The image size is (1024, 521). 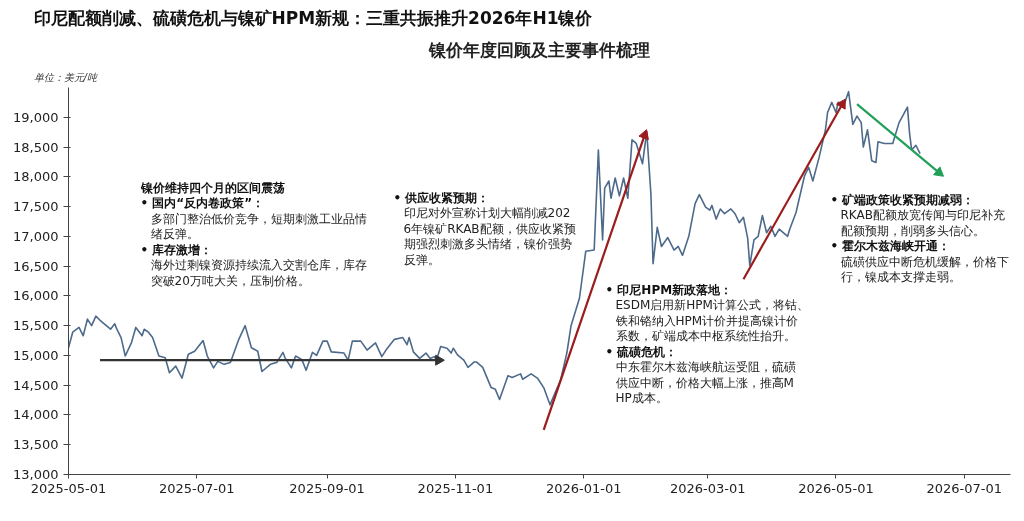 I want to click on y-tick-label: 16,500, so click(x=36, y=266).